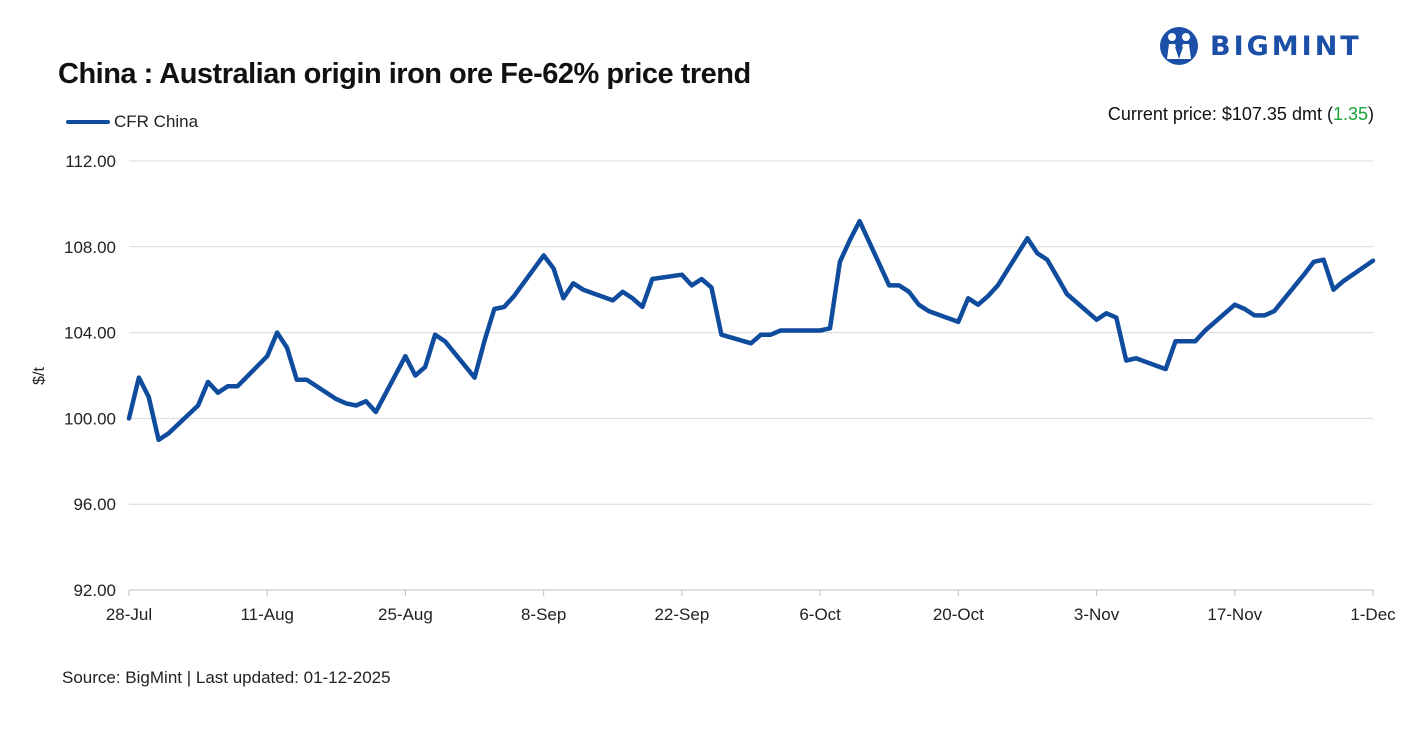  Describe the element at coordinates (1371, 114) in the screenshot. I see `current-price-suffix: )` at that location.